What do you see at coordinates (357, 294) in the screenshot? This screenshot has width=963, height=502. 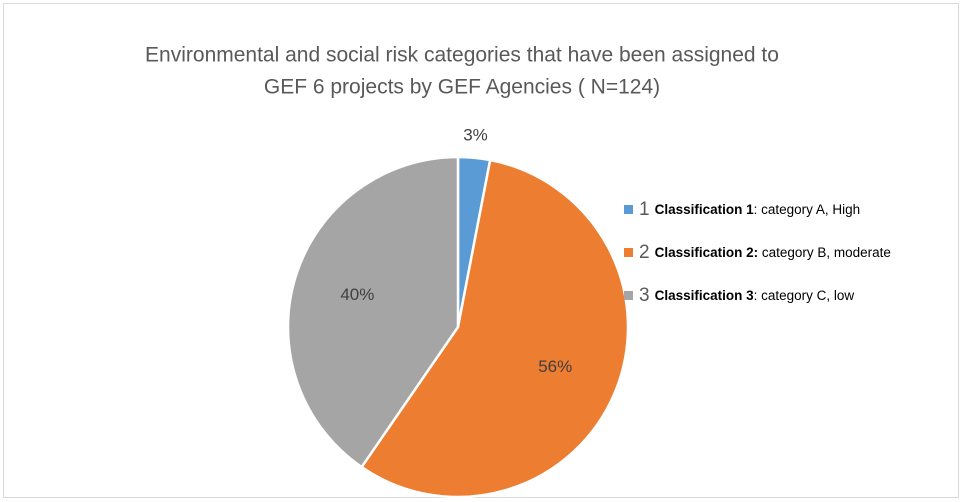 I see `data-label: 40%` at bounding box center [357, 294].